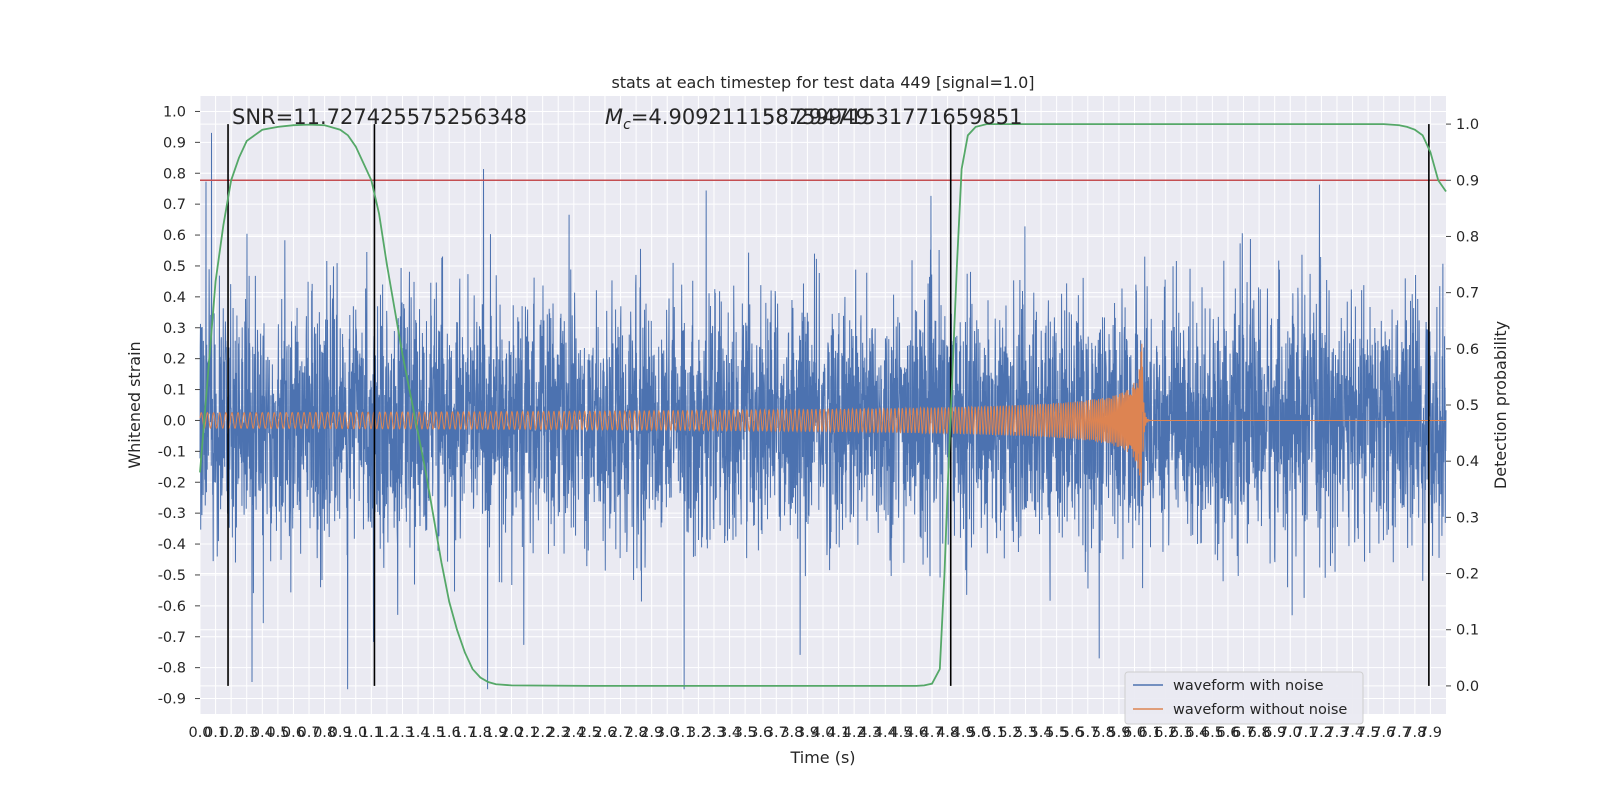 The width and height of the screenshot is (1600, 804). I want to click on y-tick-label: -0.4, so click(172, 545).